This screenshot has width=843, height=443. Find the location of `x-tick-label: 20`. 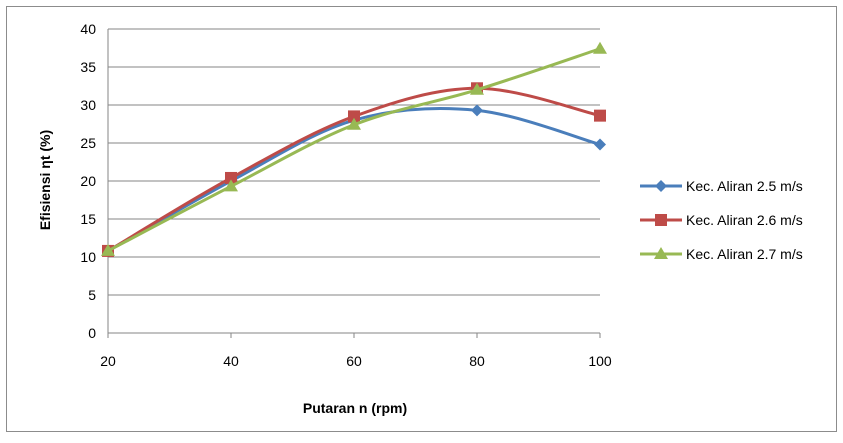

x-tick-label: 20 is located at coordinates (108, 361).